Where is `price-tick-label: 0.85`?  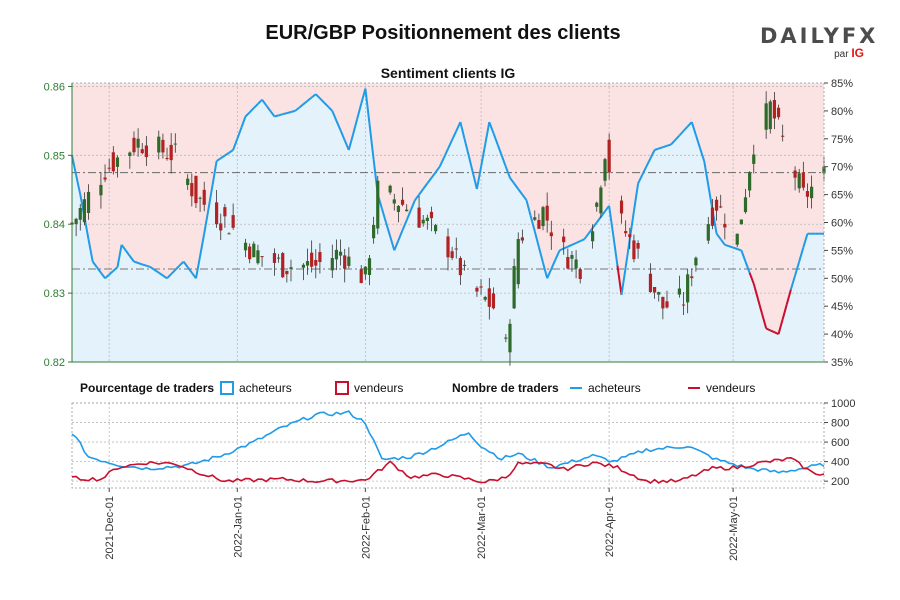 price-tick-label: 0.85 is located at coordinates (54, 156).